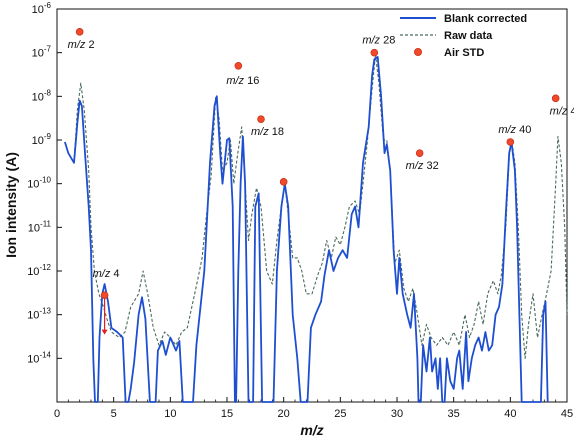  Describe the element at coordinates (242, 81) in the screenshot. I see `air-std-label: m/z 16` at that location.